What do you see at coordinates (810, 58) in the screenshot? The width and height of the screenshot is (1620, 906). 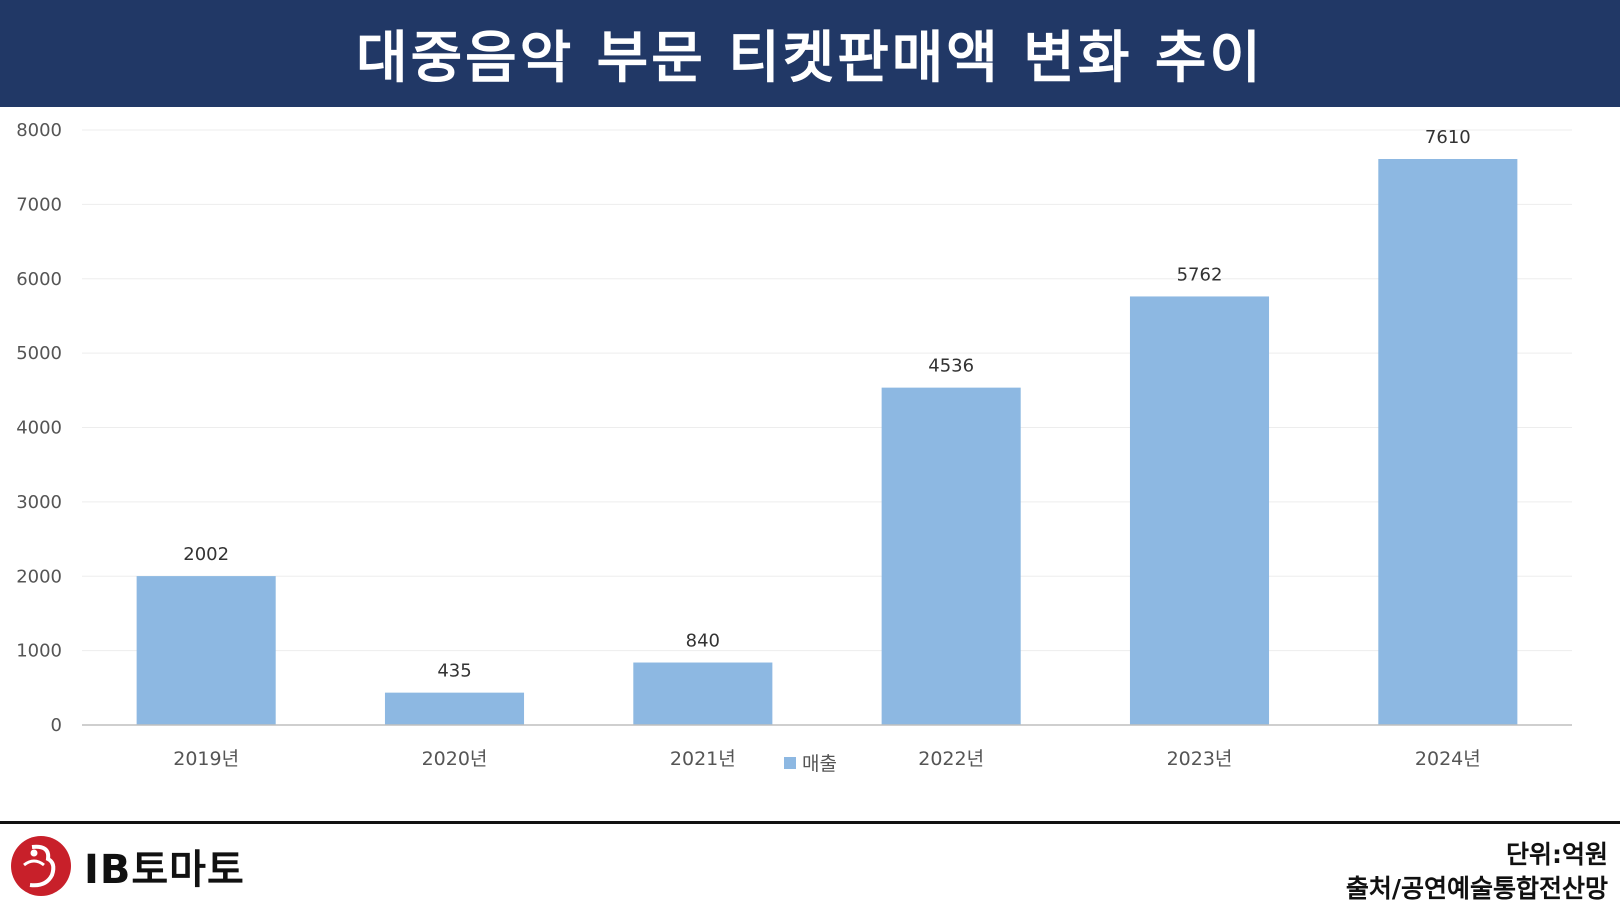 I see `page-title: 대중음악 부문 티켓판매액 변화 추이` at bounding box center [810, 58].